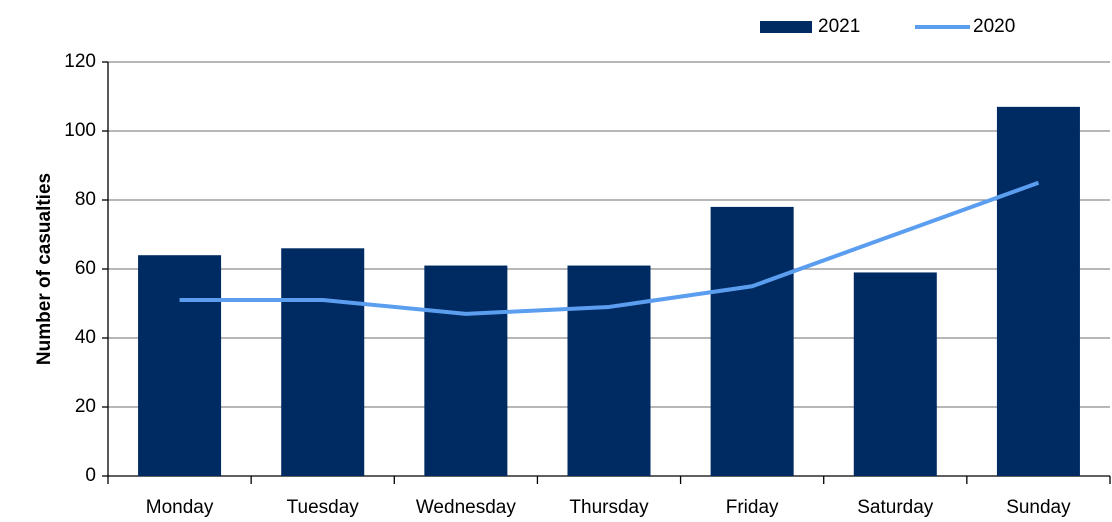 The image size is (1112, 522). Describe the element at coordinates (839, 26) in the screenshot. I see `legend-label: 2021` at that location.